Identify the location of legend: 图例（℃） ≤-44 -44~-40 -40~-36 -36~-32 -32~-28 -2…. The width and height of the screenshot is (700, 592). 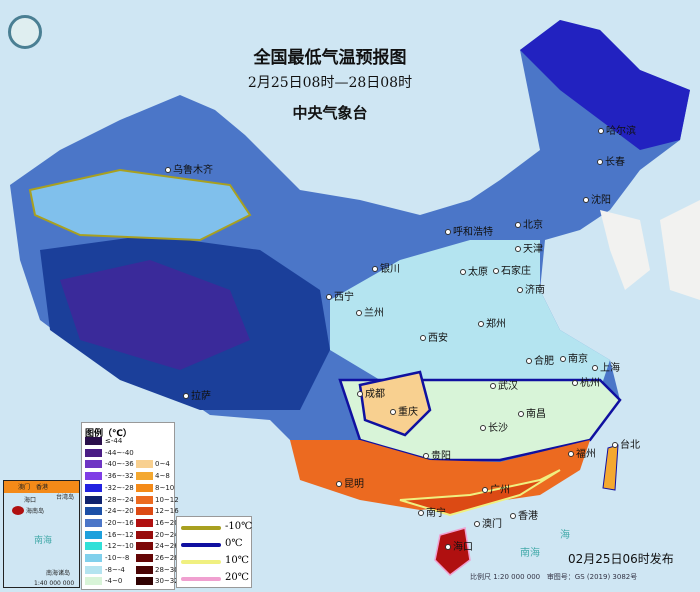
(130, 506).